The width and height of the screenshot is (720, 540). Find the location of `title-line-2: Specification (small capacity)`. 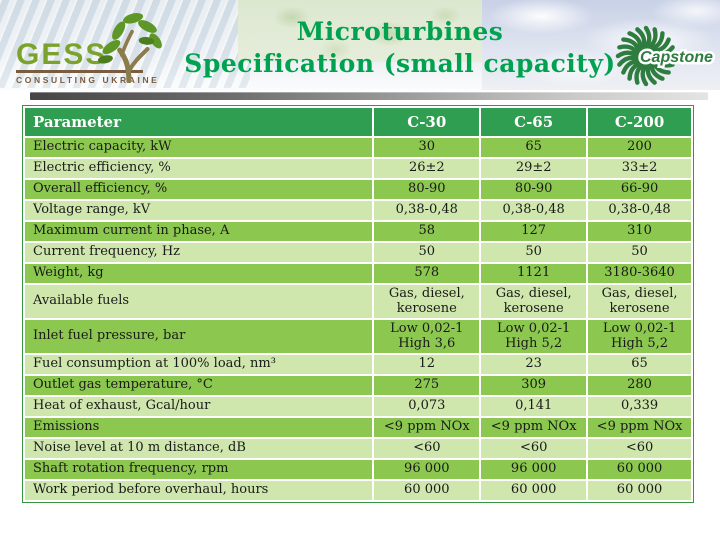

title-line-2: Specification (small capacity) is located at coordinates (400, 63).